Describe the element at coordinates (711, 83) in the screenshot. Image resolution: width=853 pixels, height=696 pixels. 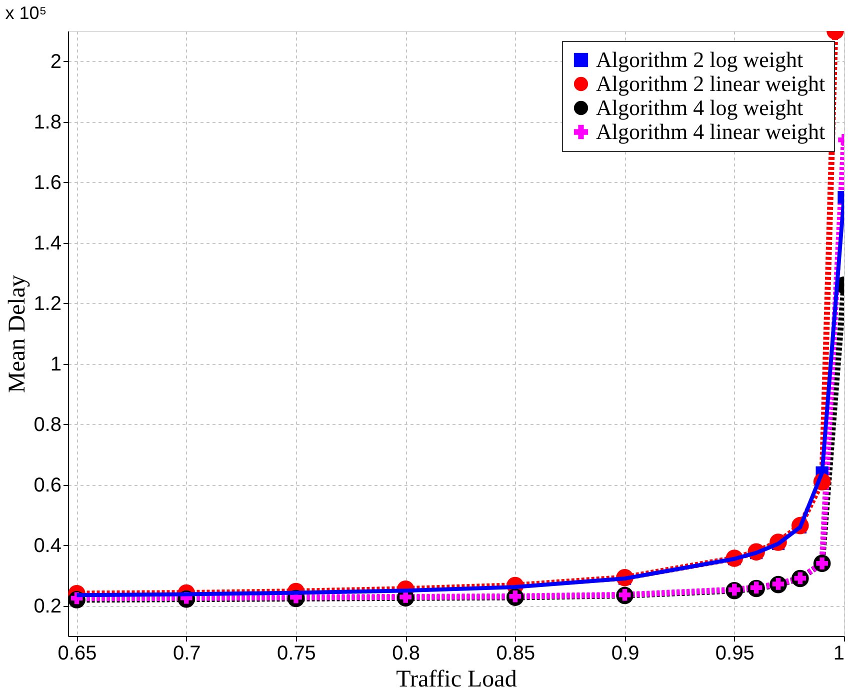
I see `legend-label: Algorithm 2 linear weight` at that location.